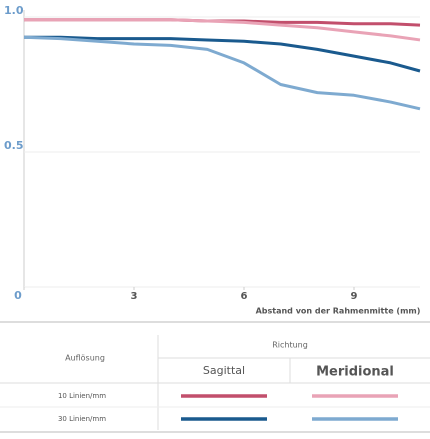 This screenshot has width=430, height=439. Describe the element at coordinates (14, 145) in the screenshot. I see `y-tick-label: 0.5` at that location.